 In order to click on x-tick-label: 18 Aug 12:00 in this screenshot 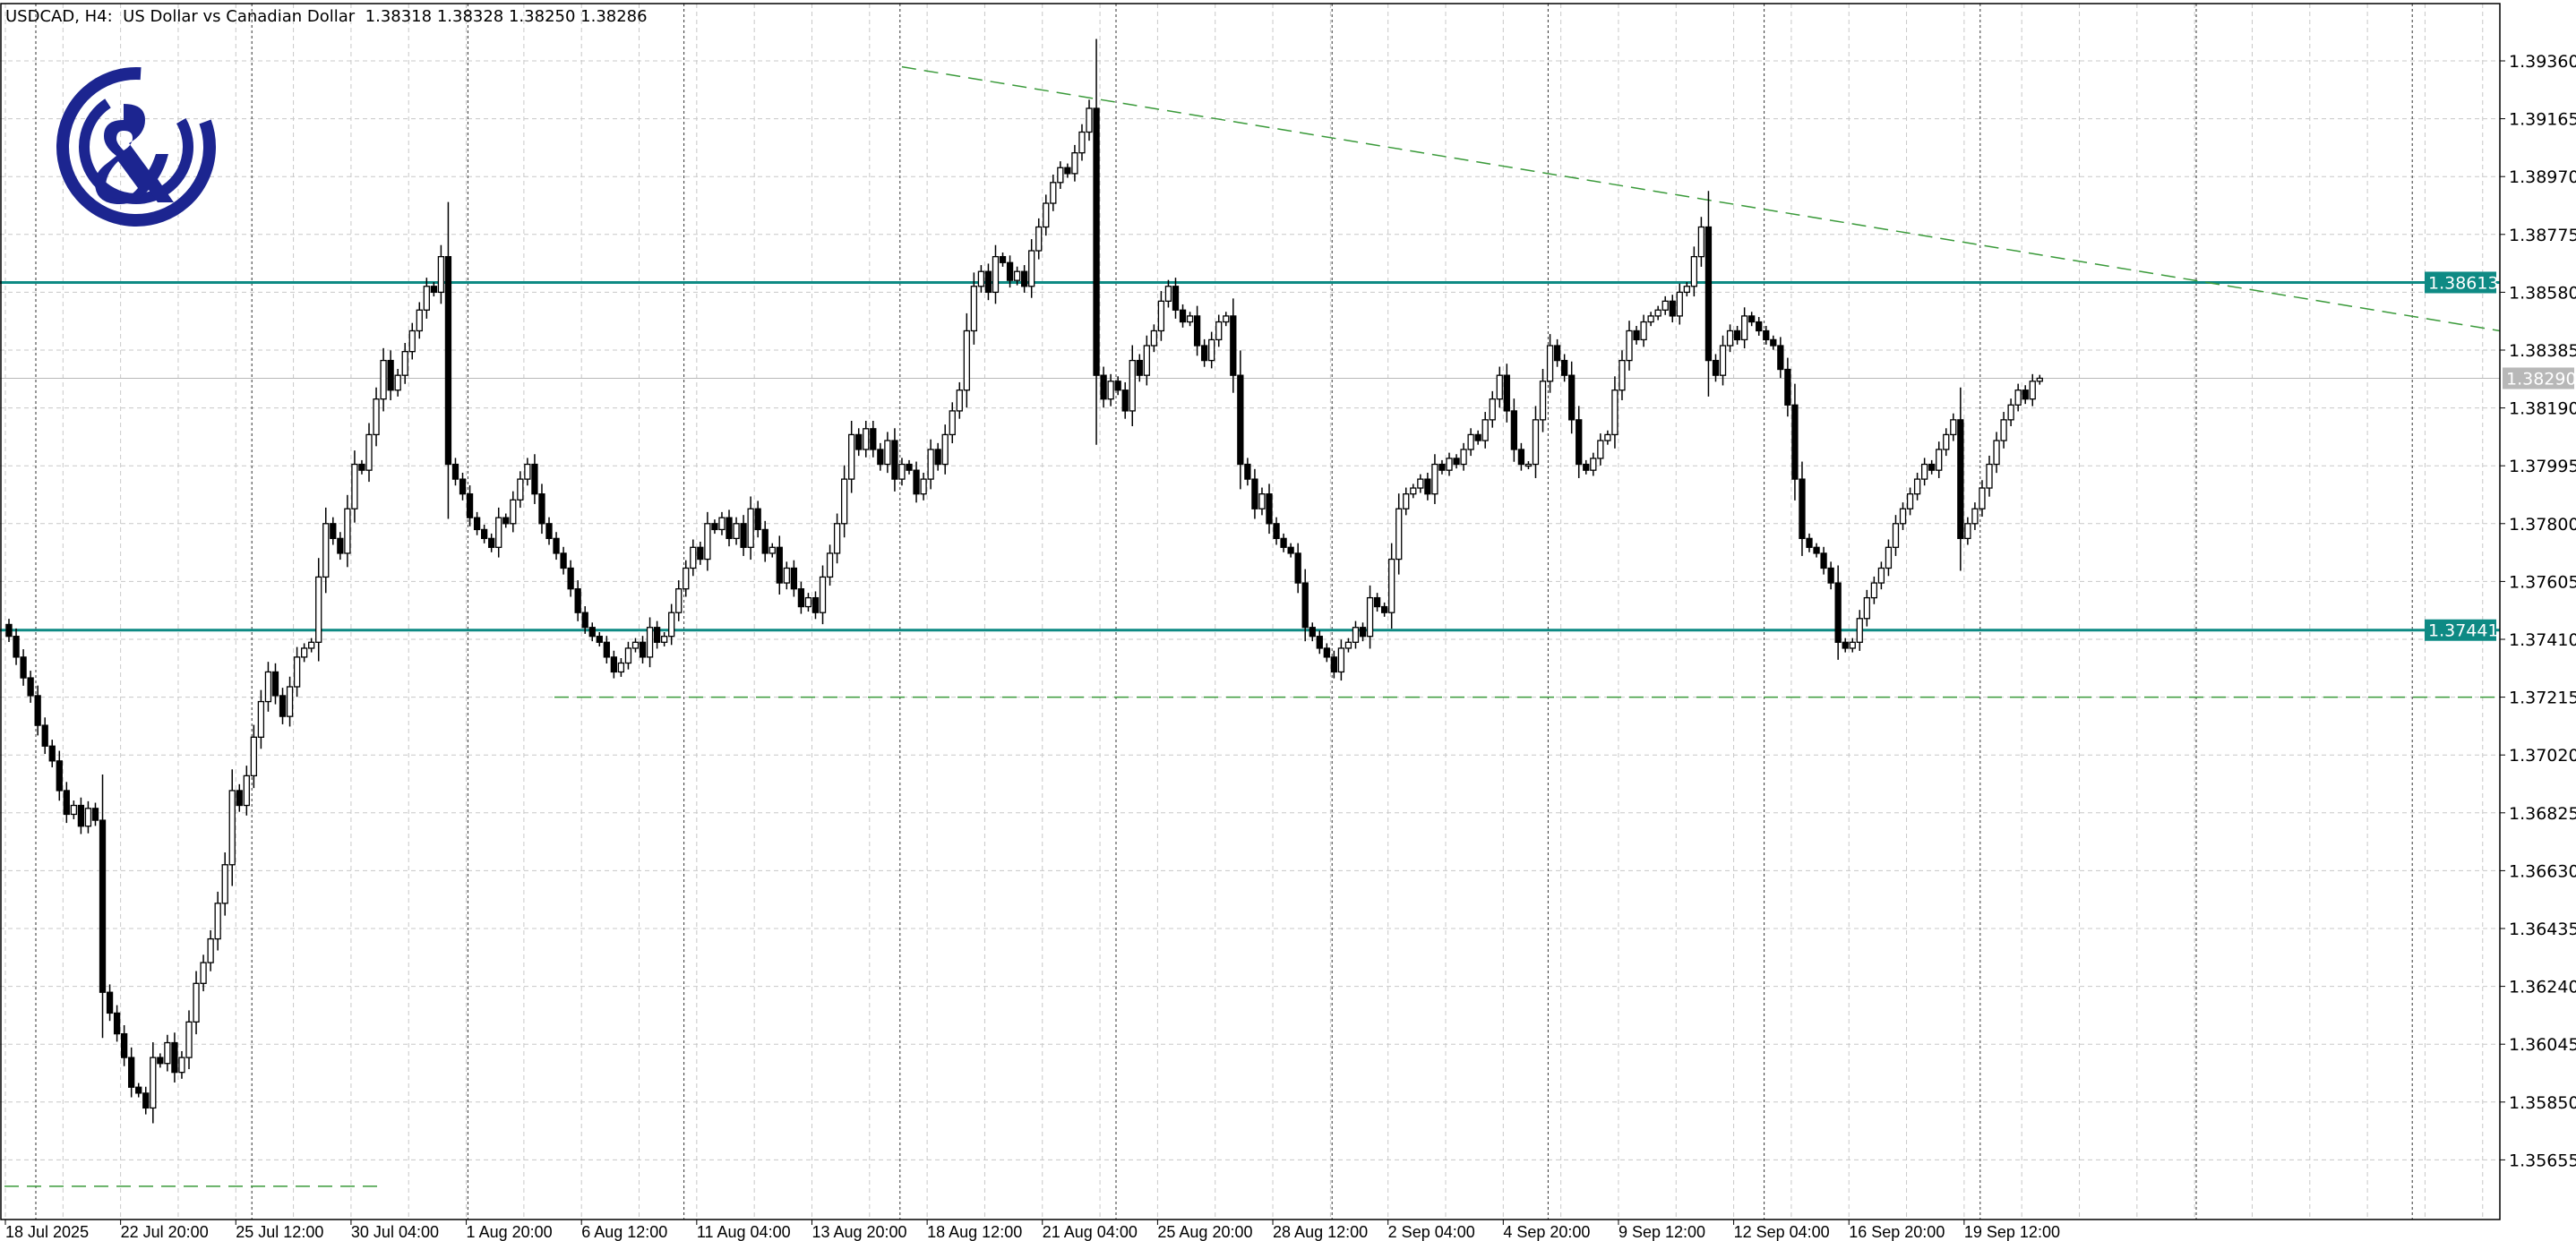, I will do `click(974, 1232)`.